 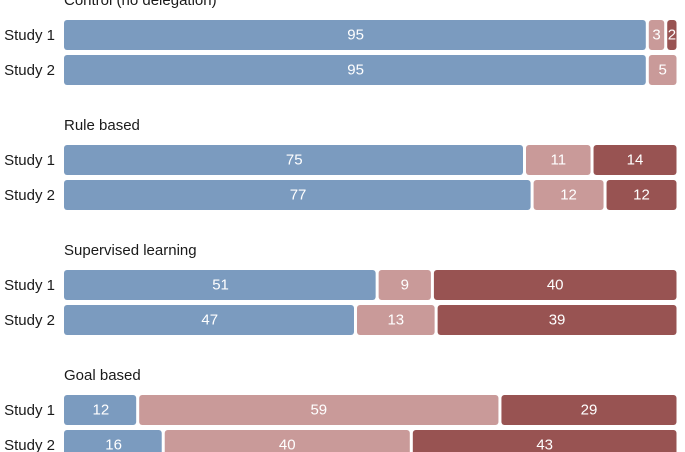 I want to click on group-title: Rule based, so click(x=102, y=125).